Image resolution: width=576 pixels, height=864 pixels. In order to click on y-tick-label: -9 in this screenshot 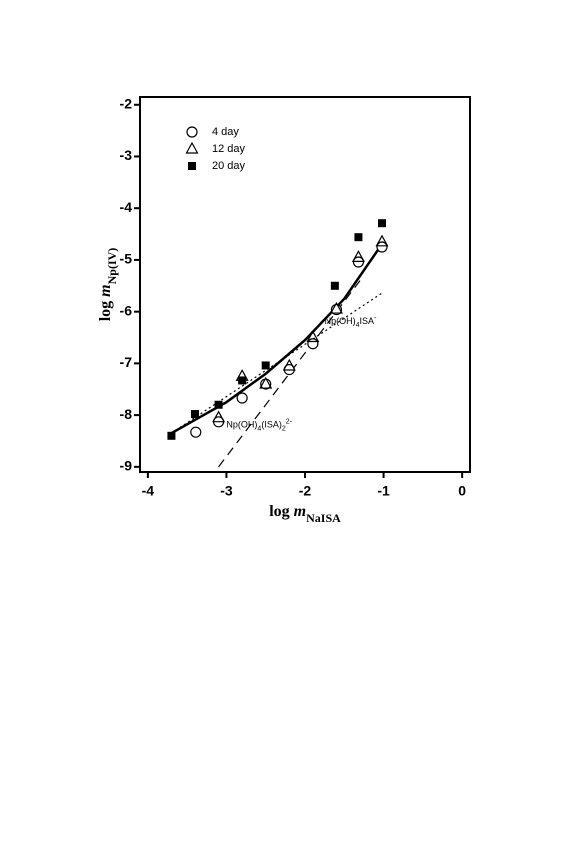, I will do `click(126, 466)`.